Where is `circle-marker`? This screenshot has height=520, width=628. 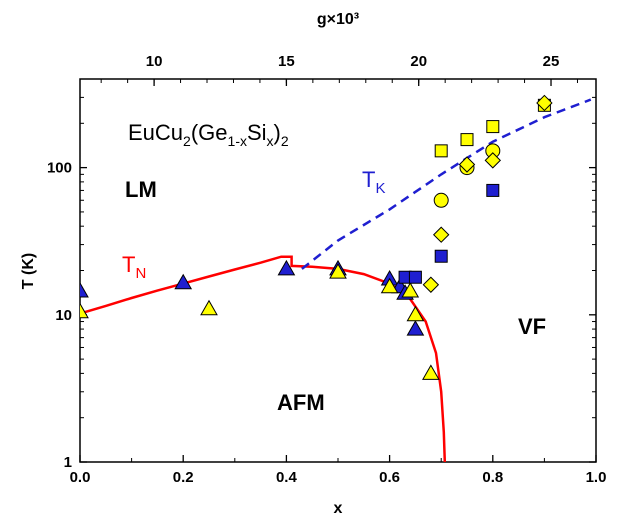
circle-marker is located at coordinates (441, 200).